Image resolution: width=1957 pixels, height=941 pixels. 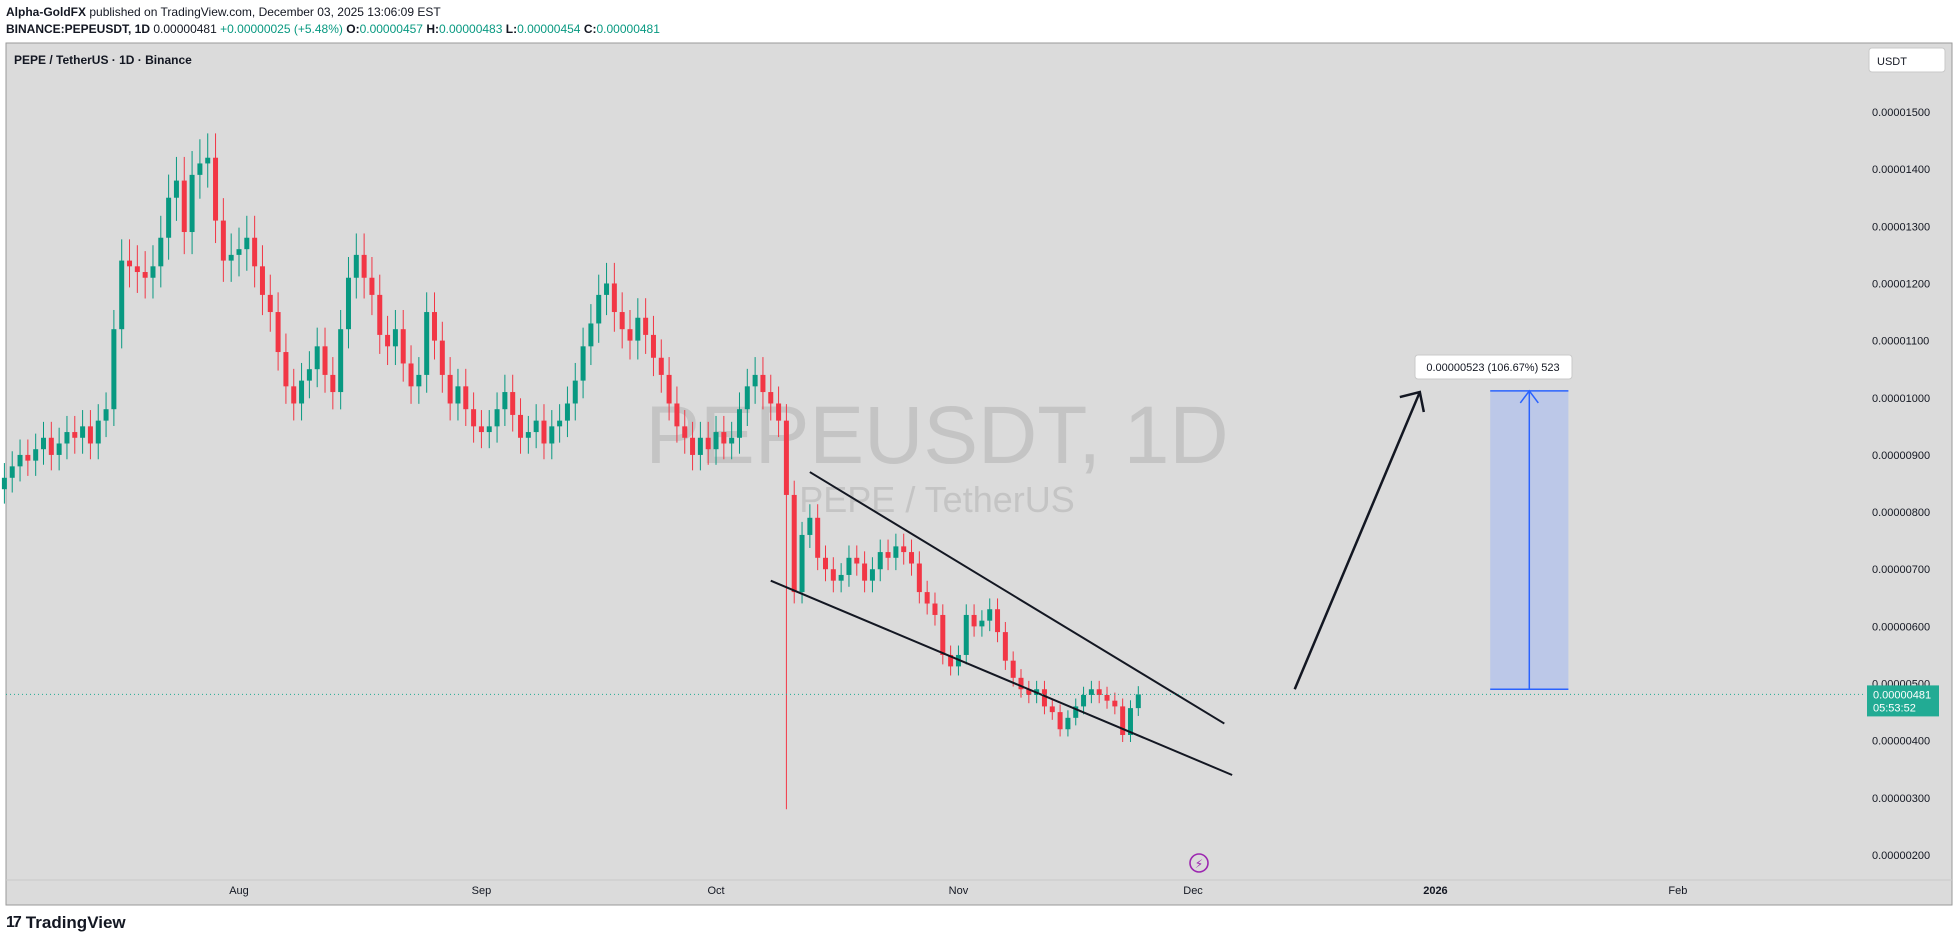 I want to click on price-tick-label: 0.00001000, so click(x=1901, y=399).